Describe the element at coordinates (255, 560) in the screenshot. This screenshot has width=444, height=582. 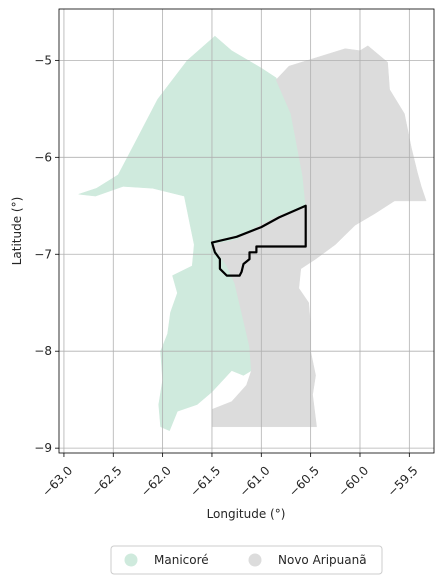
I see `legend-swatch-novo-aripuana` at that location.